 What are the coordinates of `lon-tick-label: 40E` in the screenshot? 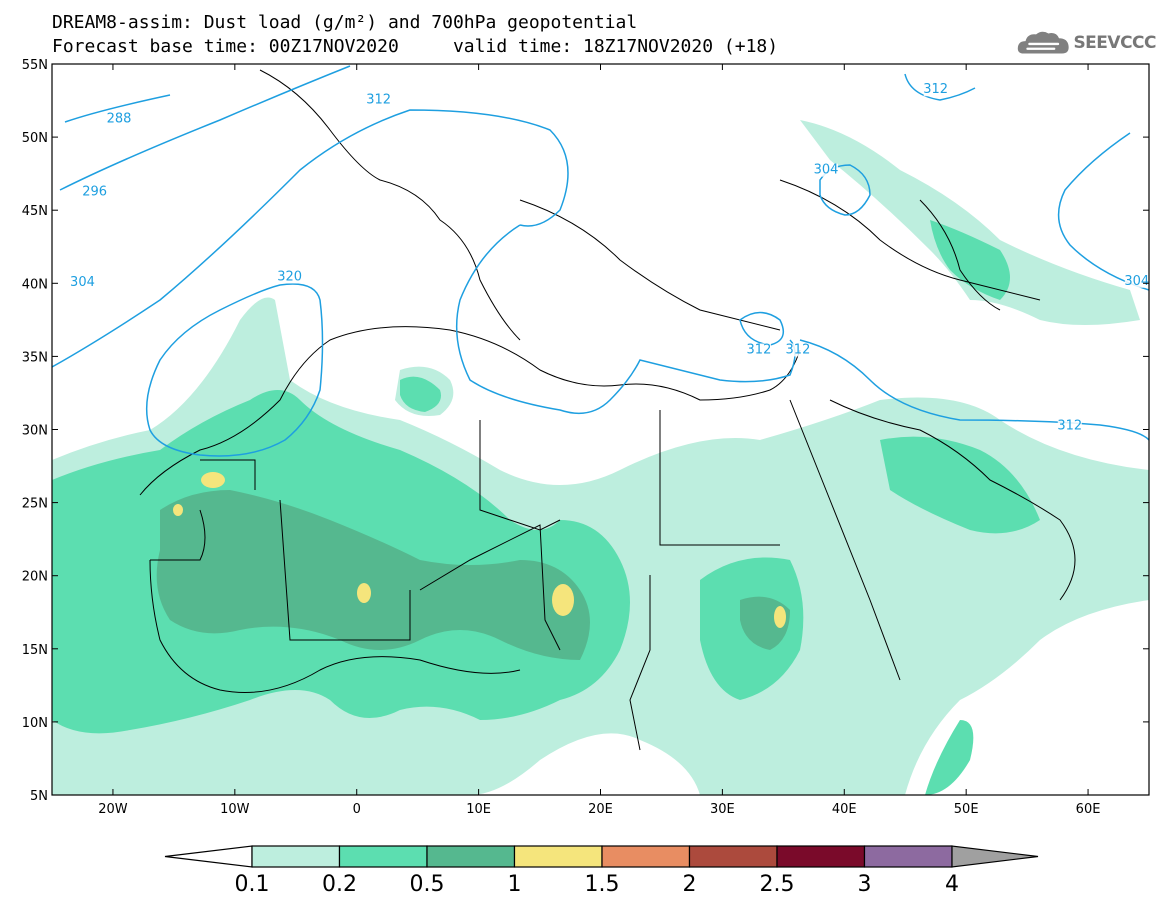 It's located at (844, 809).